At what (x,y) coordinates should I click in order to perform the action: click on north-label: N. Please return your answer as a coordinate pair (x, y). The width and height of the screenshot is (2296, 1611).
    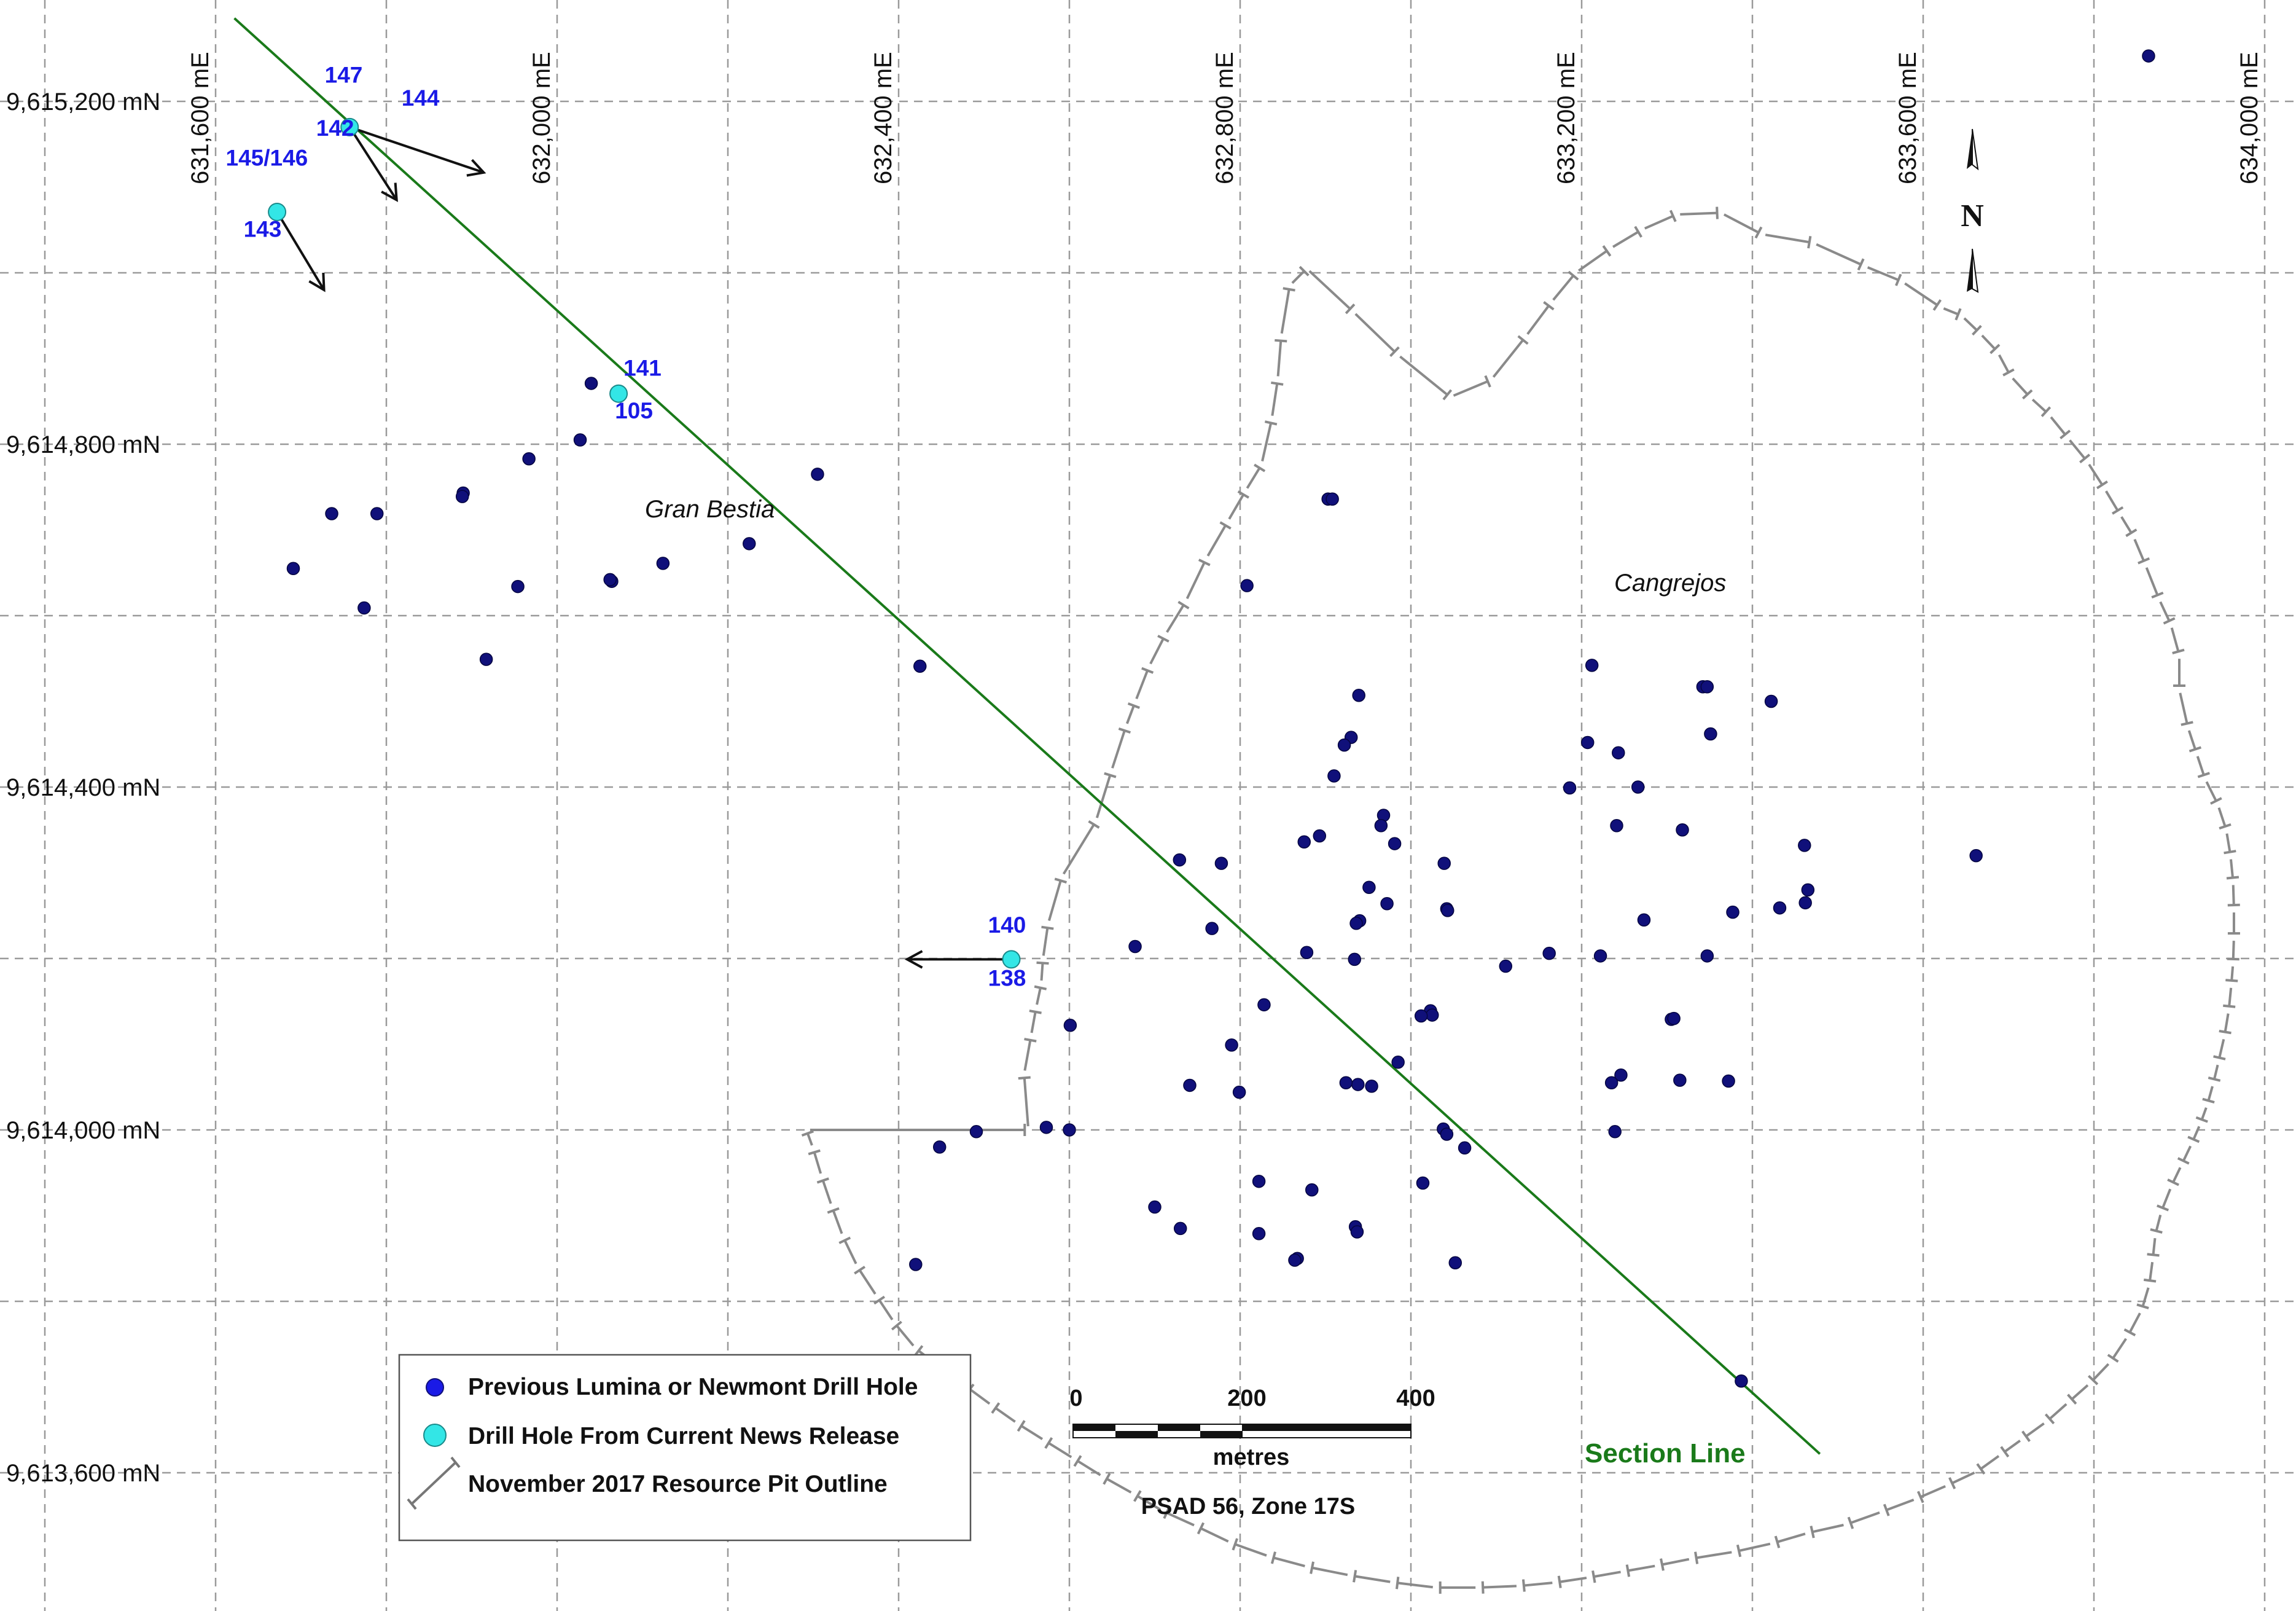
    Looking at the image, I should click on (1972, 215).